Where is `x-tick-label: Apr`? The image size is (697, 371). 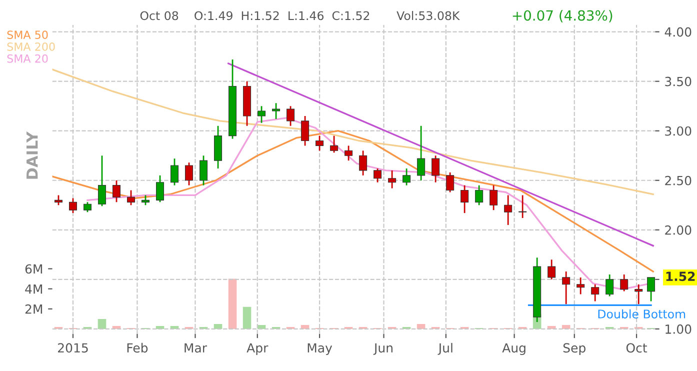 x-tick-label: Apr is located at coordinates (257, 349).